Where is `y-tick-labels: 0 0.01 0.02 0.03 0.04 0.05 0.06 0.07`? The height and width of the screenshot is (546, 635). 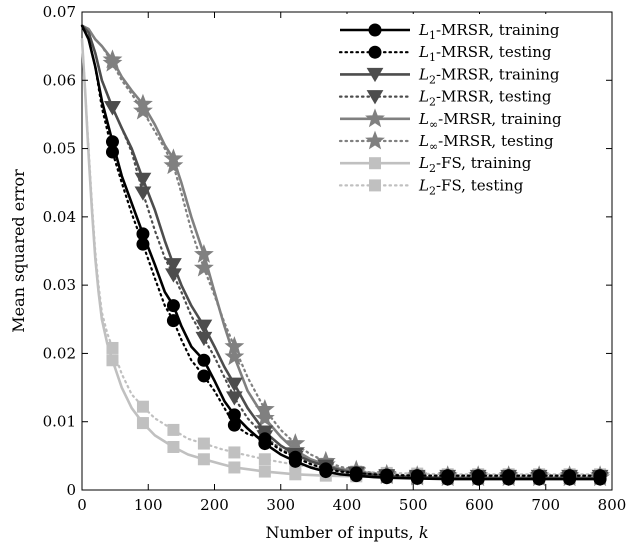 y-tick-labels: 0 0.01 0.02 0.03 0.04 0.05 0.06 0.07 is located at coordinates (59, 251).